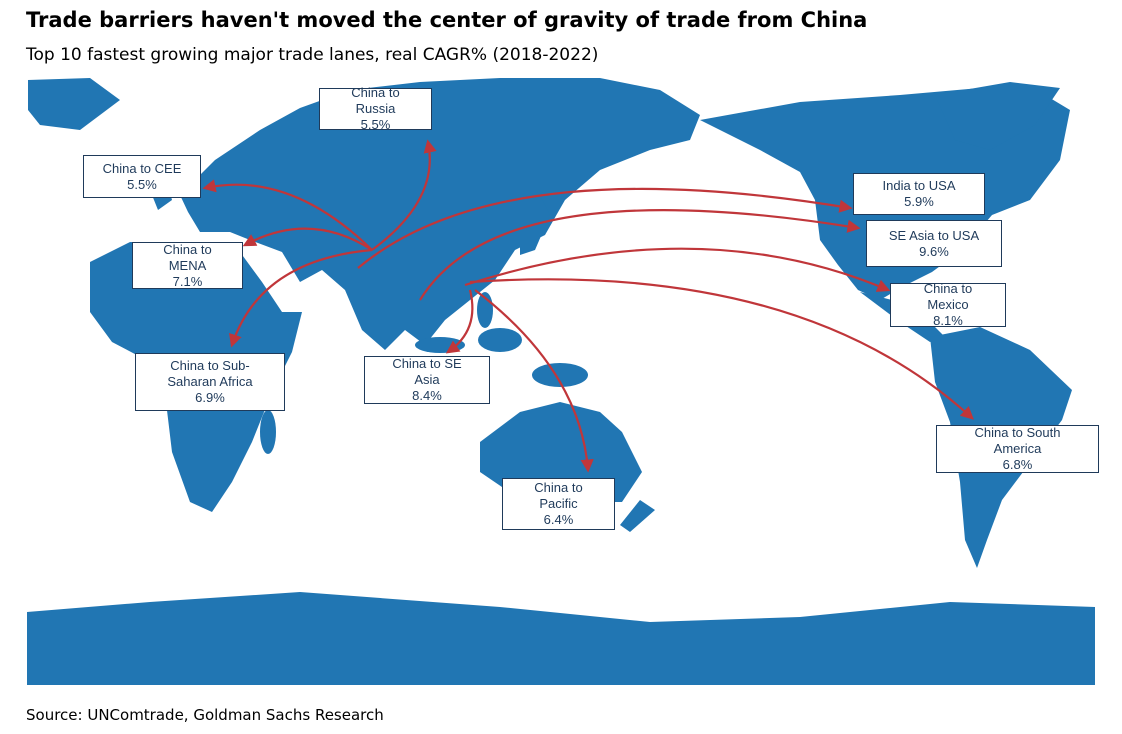 Image resolution: width=1122 pixels, height=734 pixels. Describe the element at coordinates (919, 201) in the screenshot. I see `lane-value: 5.9%` at that location.